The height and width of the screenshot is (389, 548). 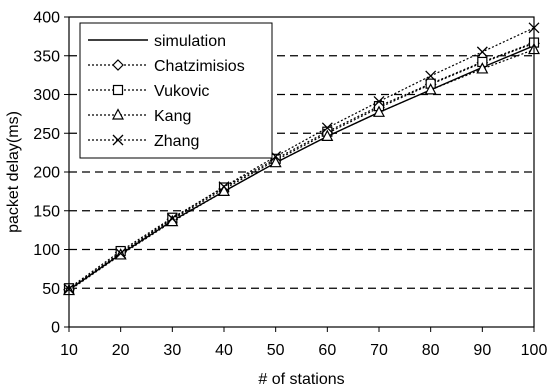 I want to click on x-tick-label: 80, so click(x=431, y=350).